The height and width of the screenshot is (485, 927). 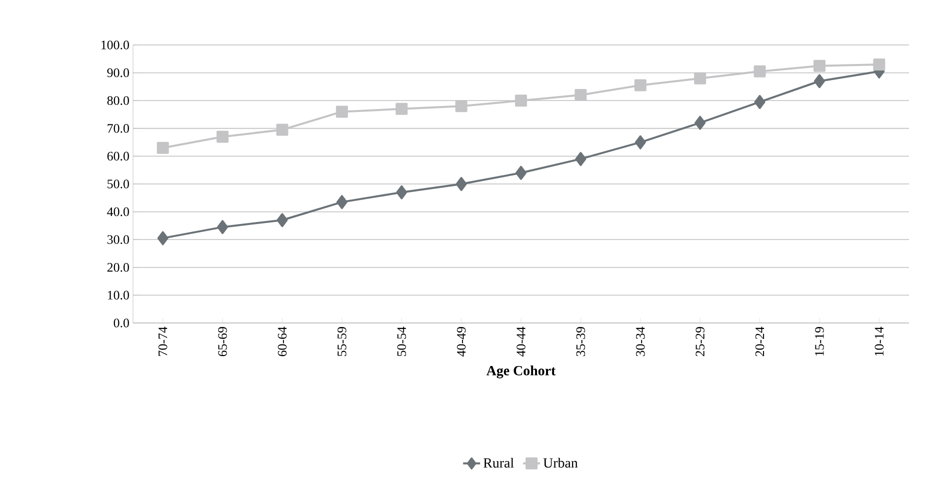 What do you see at coordinates (759, 341) in the screenshot?
I see `x-tick-label: 20-24` at bounding box center [759, 341].